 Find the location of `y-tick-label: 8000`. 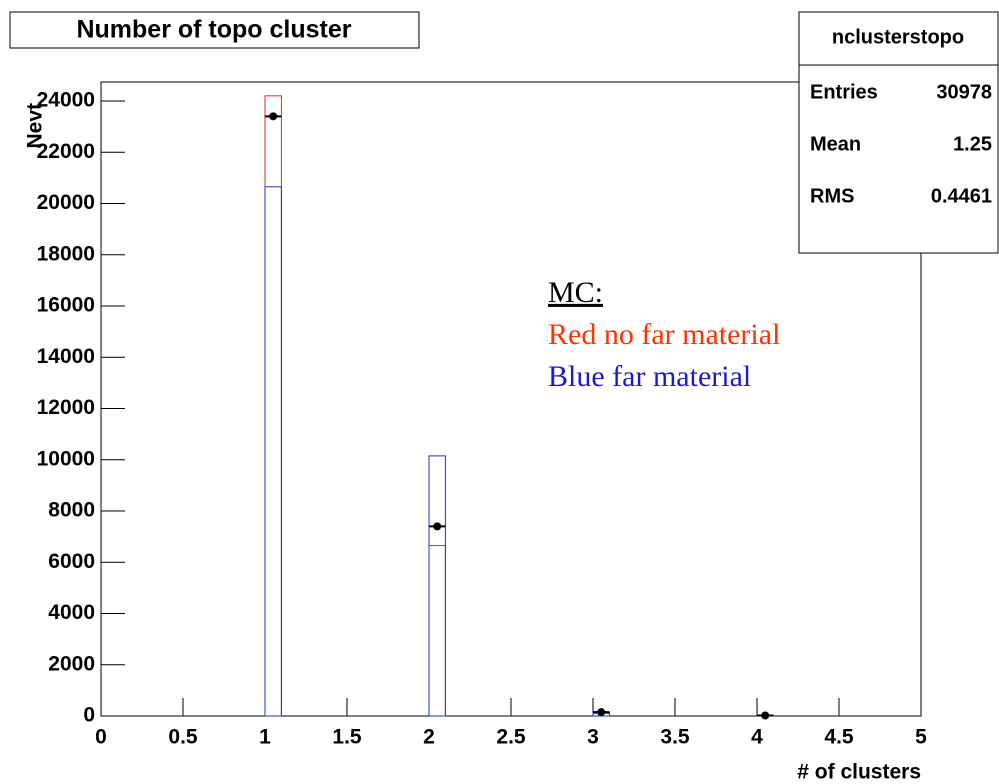

y-tick-label: 8000 is located at coordinates (71, 510).